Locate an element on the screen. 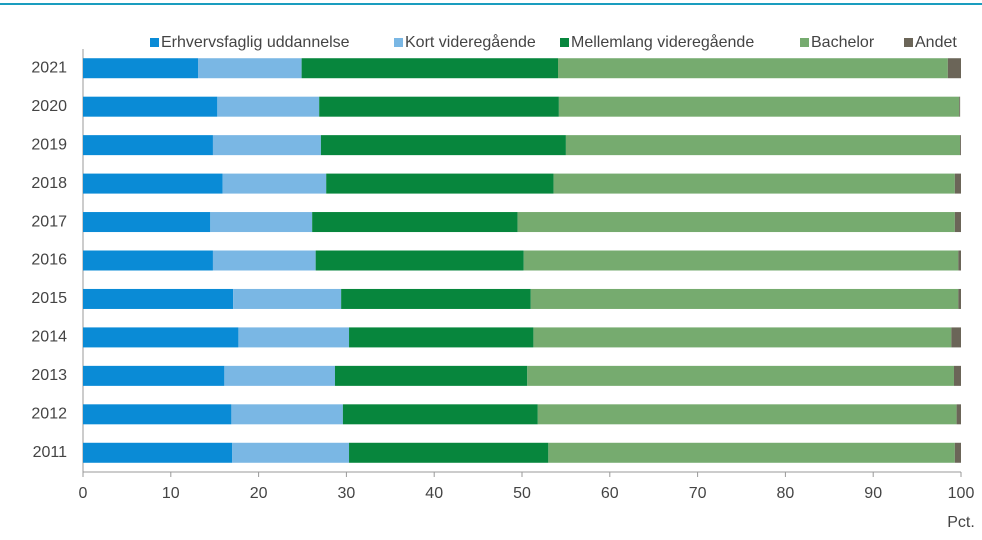 The height and width of the screenshot is (540, 982). x-tick-label: 80 is located at coordinates (786, 493).